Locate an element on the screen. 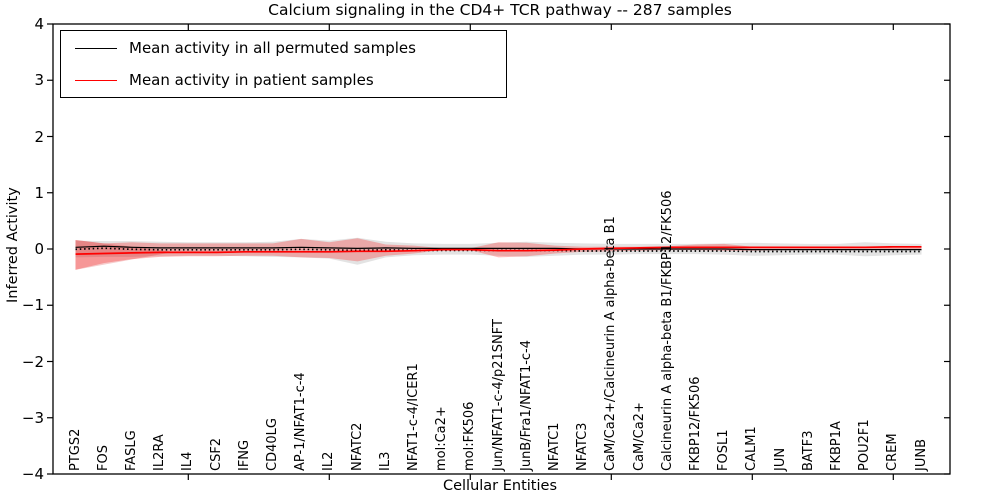 This screenshot has width=1000, height=500. x-tick-label: FOS is located at coordinates (103, 458).